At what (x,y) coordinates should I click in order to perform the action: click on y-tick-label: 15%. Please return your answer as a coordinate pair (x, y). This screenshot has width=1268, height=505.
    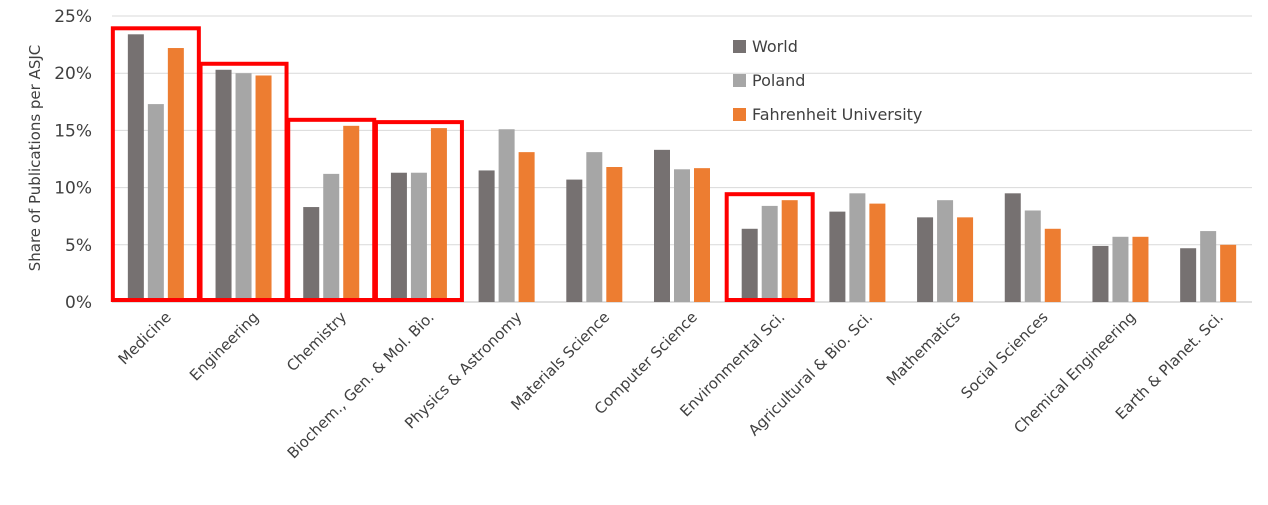
    Looking at the image, I should click on (73, 131).